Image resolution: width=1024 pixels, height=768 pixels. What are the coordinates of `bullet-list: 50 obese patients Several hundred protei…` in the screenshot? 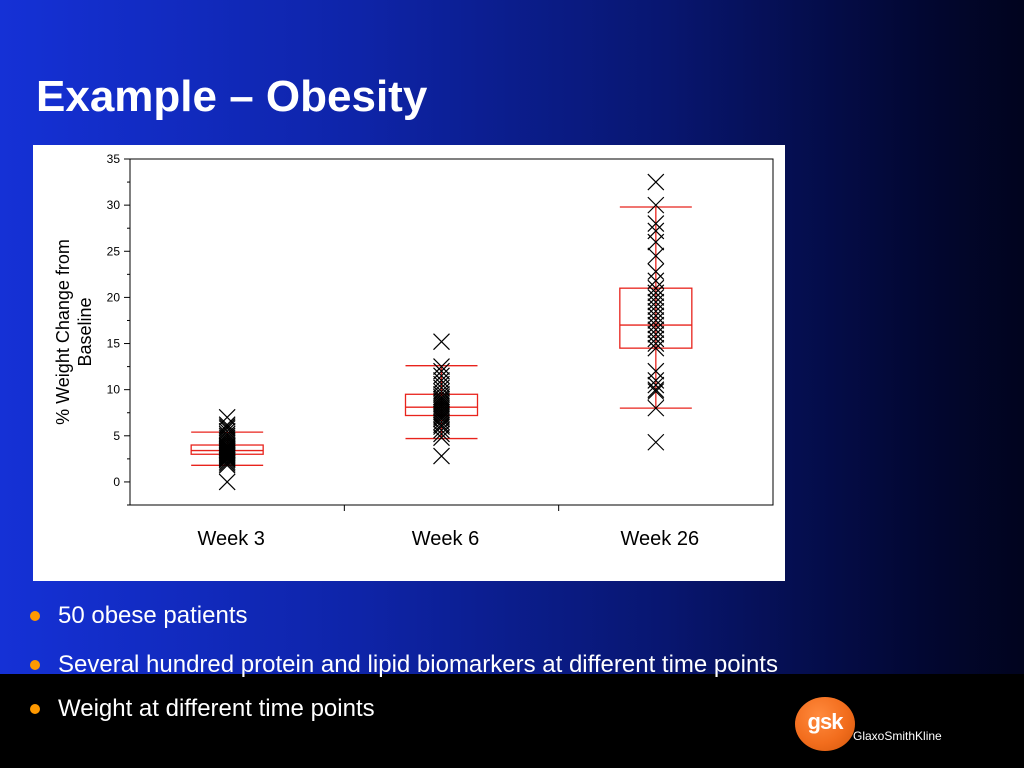 It's located at (404, 662).